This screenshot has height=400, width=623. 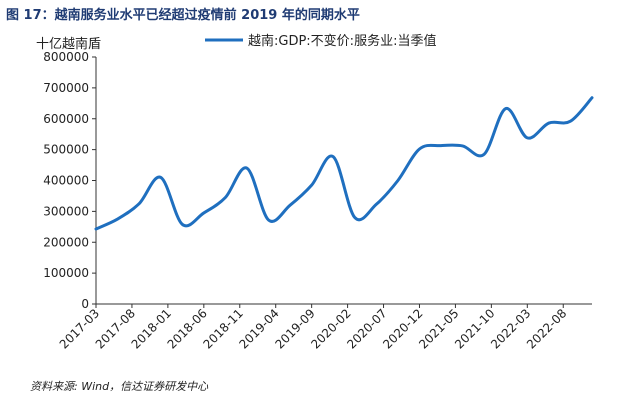 I want to click on legend: 越南:GDP:不变价:服务业:当季值, so click(x=320, y=41).